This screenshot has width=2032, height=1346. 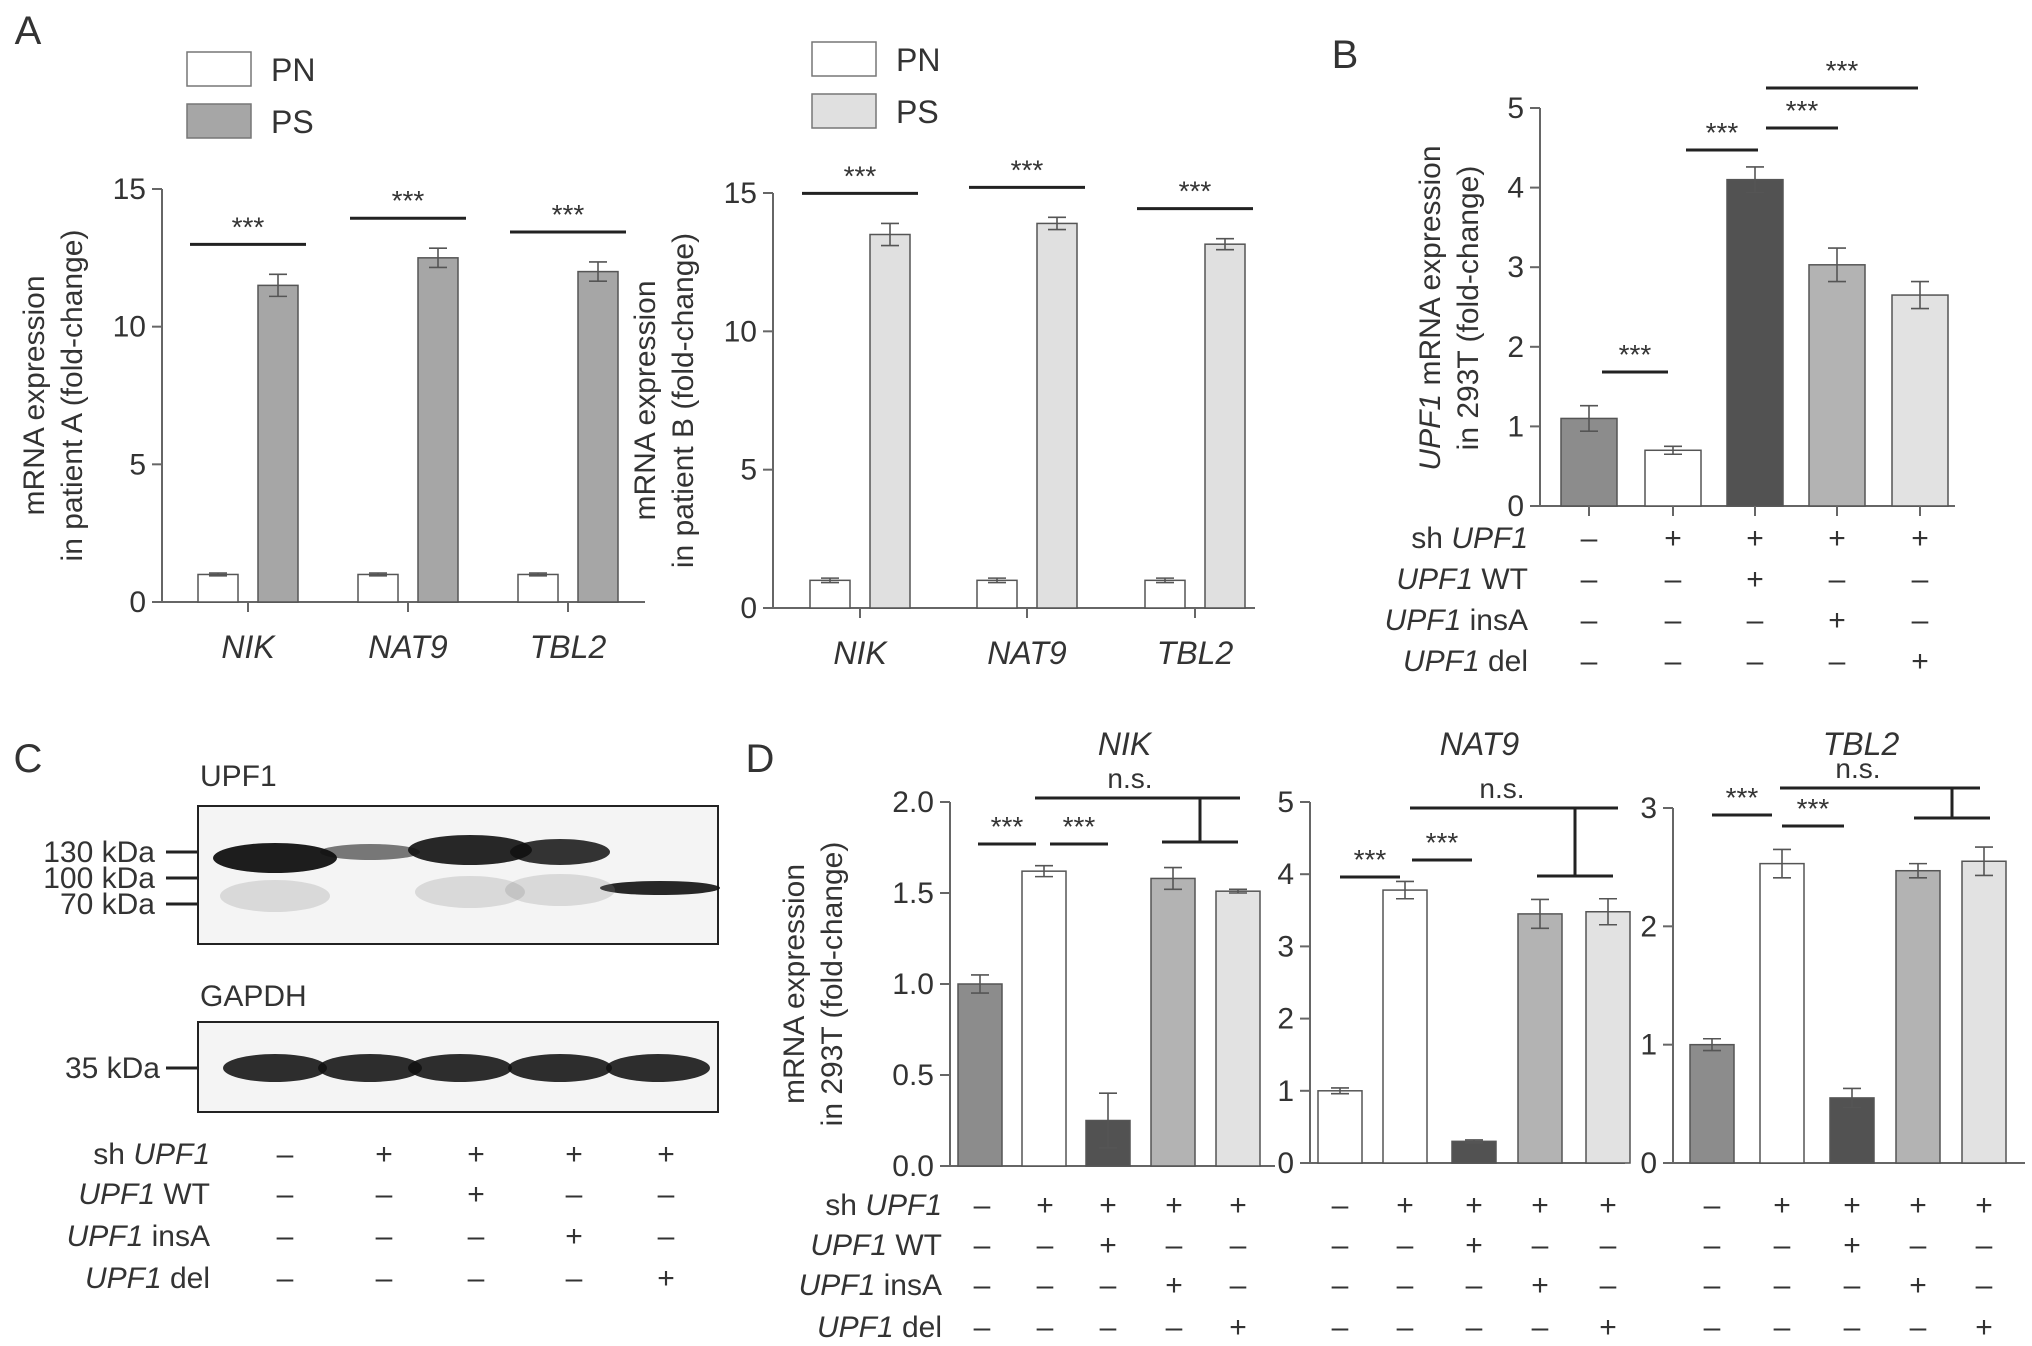 What do you see at coordinates (1454, 953) in the screenshot?
I see `chart-D2: 0 1 2 3 4 5 NAT9 *** *** n.s.` at bounding box center [1454, 953].